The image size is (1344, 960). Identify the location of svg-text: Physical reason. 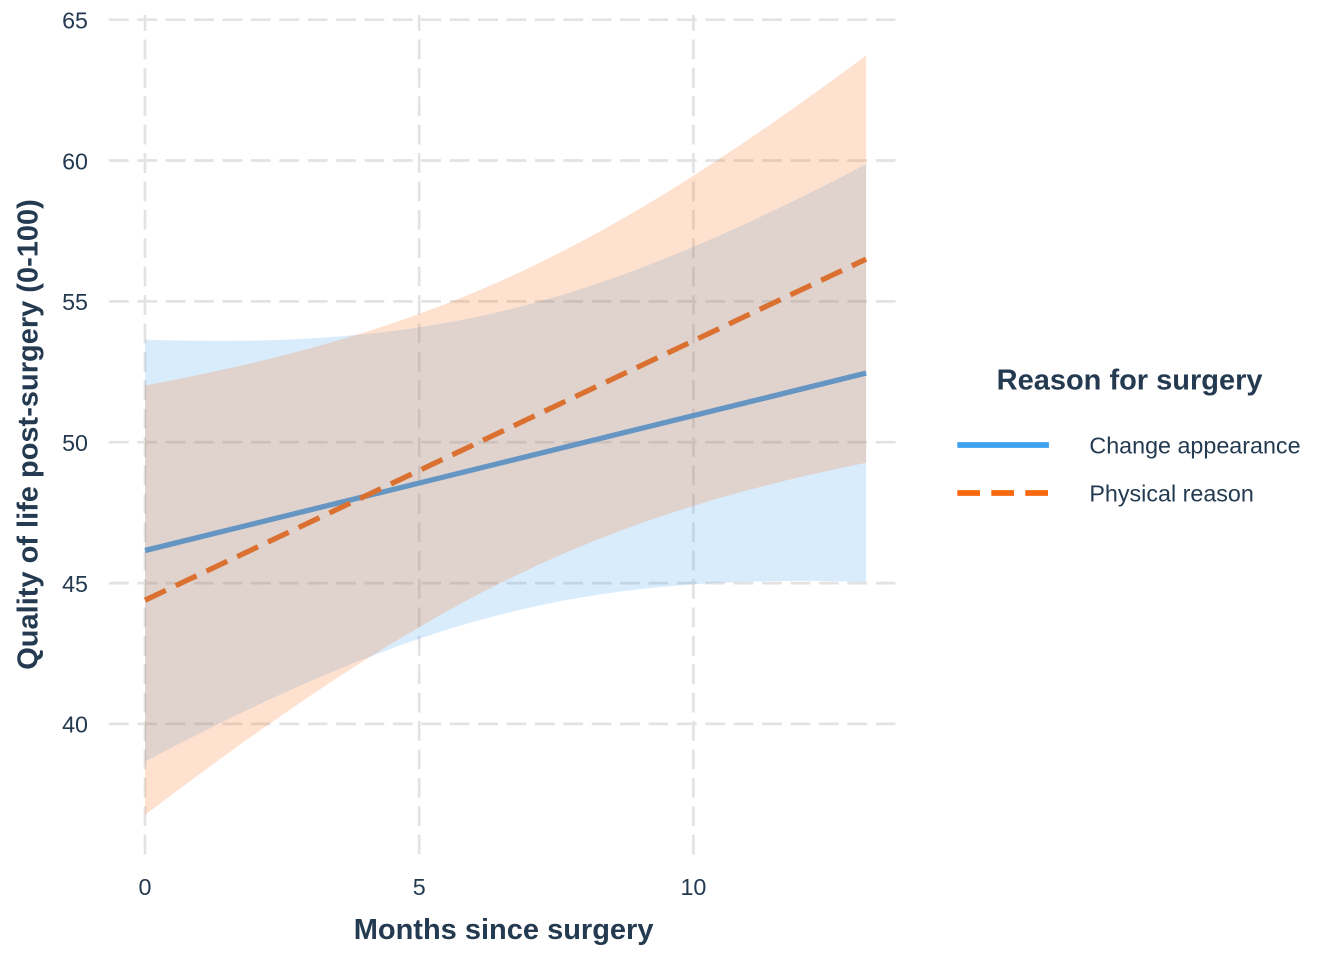
(1171, 494).